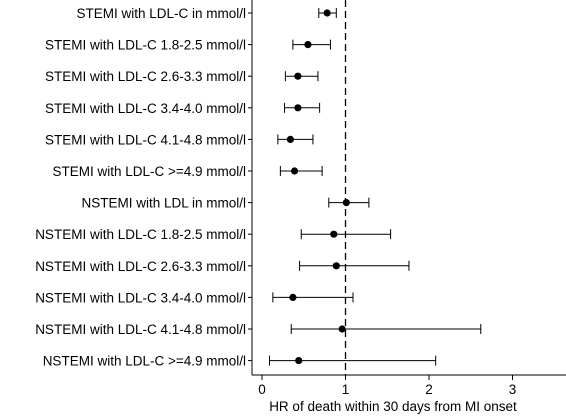 The width and height of the screenshot is (566, 418). I want to click on x-tick-label: 1, so click(346, 389).